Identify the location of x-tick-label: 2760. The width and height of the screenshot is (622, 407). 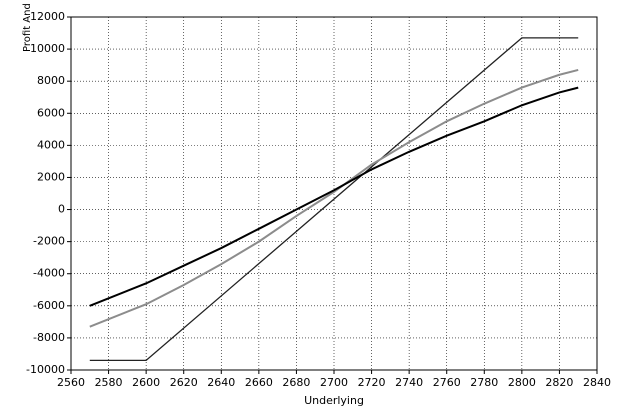
(447, 382).